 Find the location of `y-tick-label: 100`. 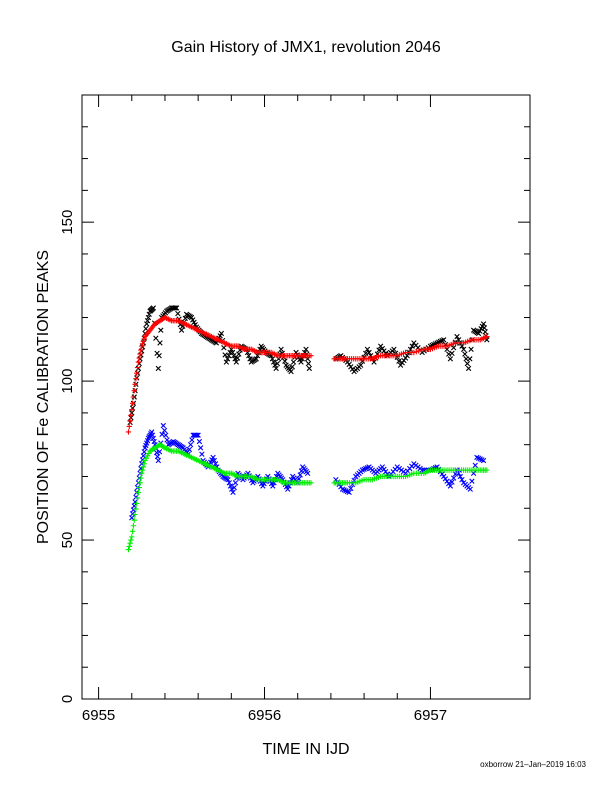

y-tick-label: 100 is located at coordinates (67, 381).